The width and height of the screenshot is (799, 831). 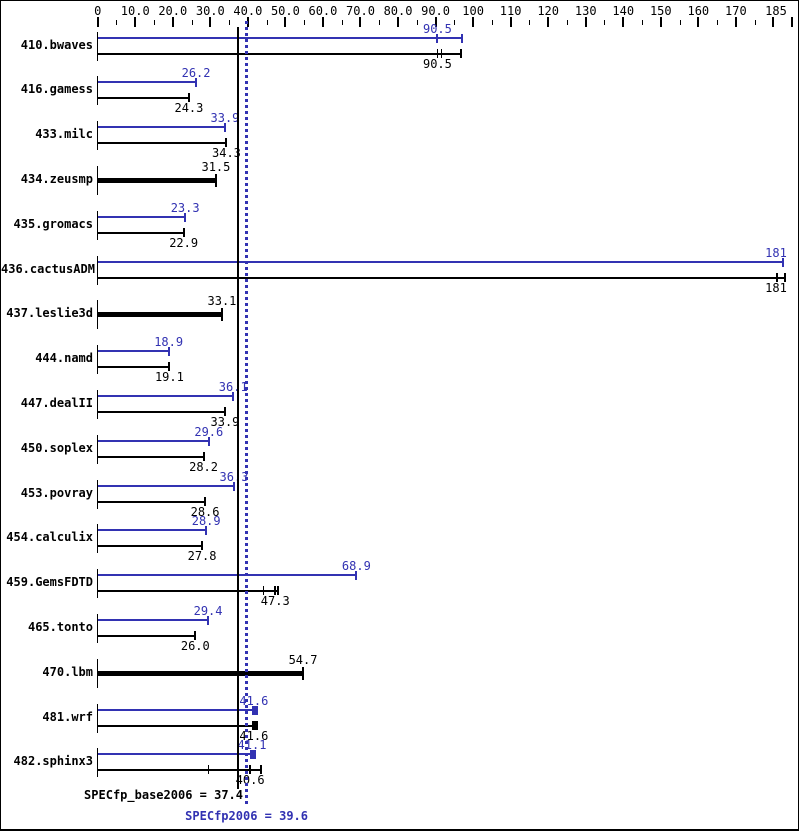 I want to click on benchmark-label: 481.wrf, so click(x=67, y=716).